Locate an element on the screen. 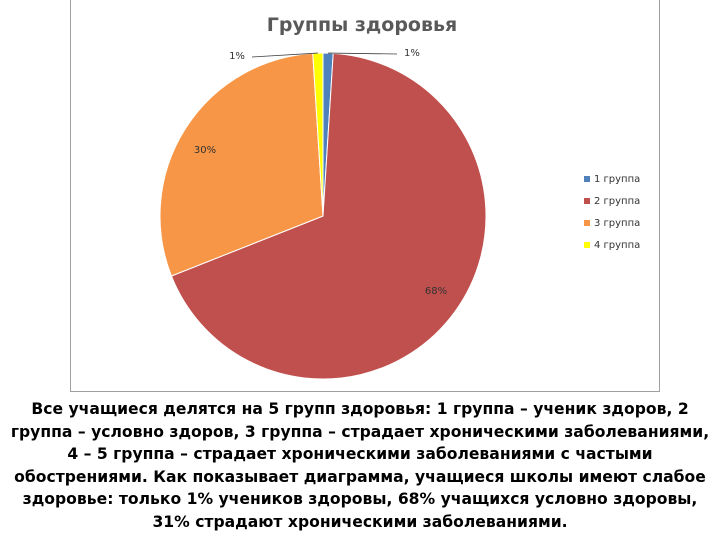 This screenshot has height=540, width=720. slice-label-1: 1% is located at coordinates (412, 53).